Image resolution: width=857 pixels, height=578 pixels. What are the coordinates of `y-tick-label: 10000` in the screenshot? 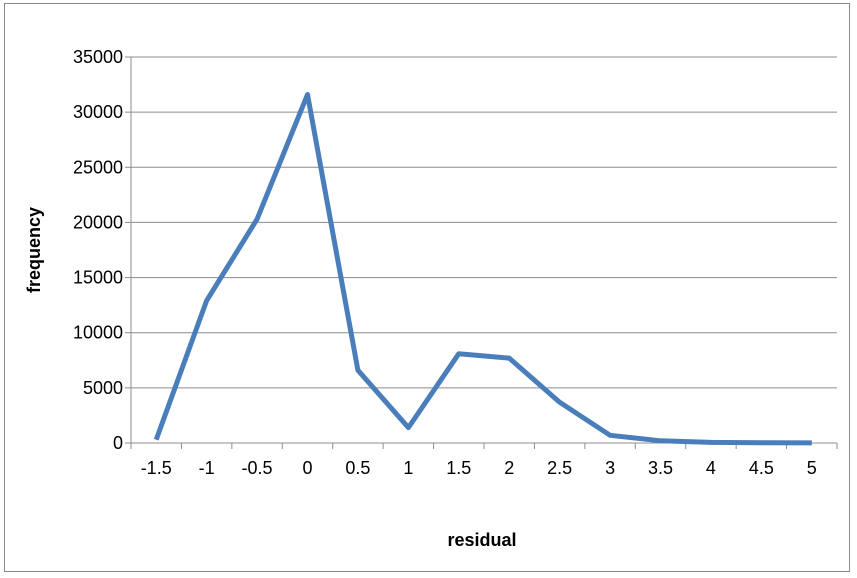 It's located at (98, 333).